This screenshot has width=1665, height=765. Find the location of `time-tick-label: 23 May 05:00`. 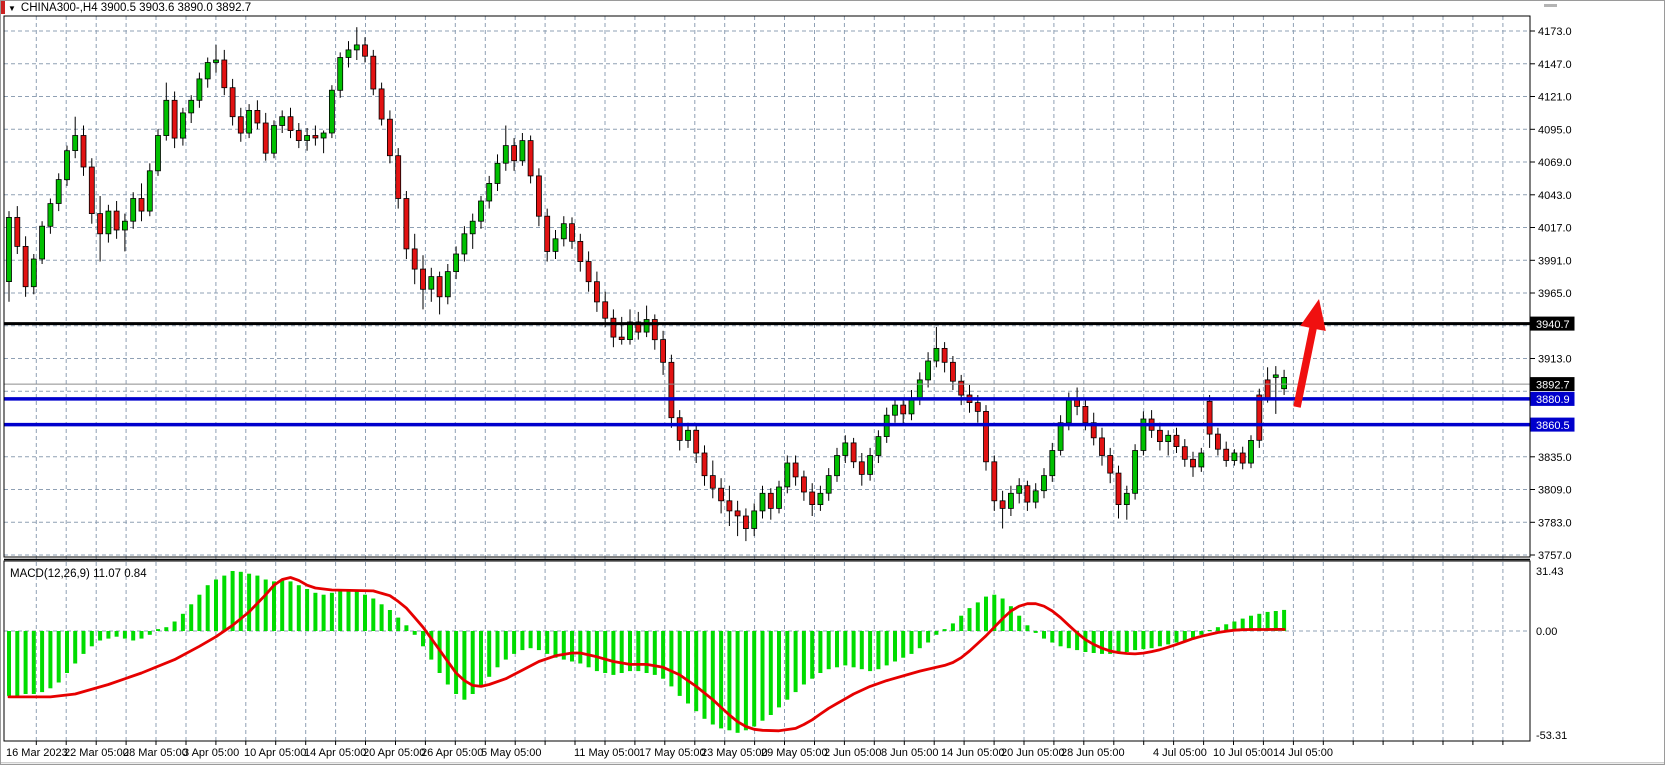

time-tick-label: 23 May 05:00 is located at coordinates (734, 753).